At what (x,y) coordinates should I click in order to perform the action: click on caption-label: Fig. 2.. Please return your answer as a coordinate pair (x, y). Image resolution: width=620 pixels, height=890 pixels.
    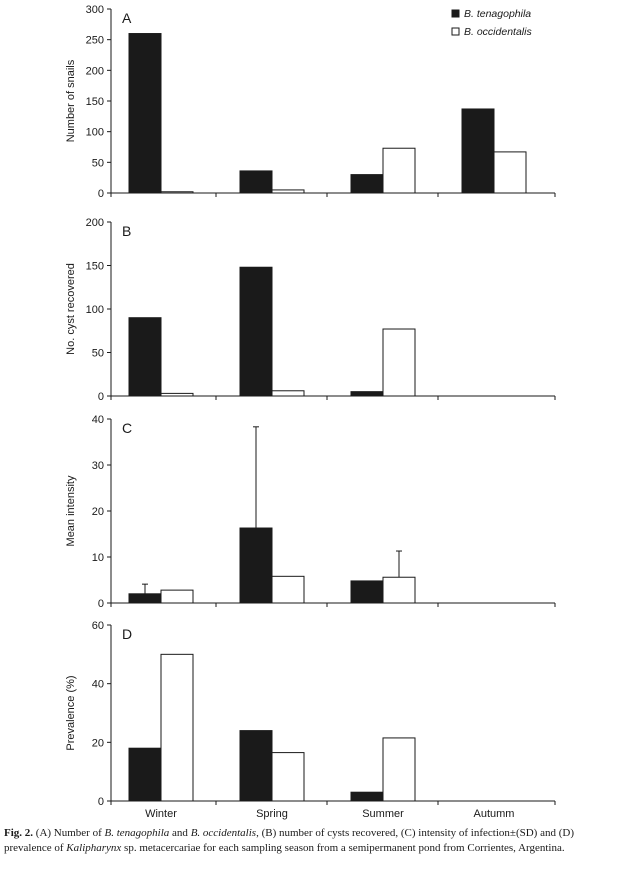
    Looking at the image, I should click on (19, 833).